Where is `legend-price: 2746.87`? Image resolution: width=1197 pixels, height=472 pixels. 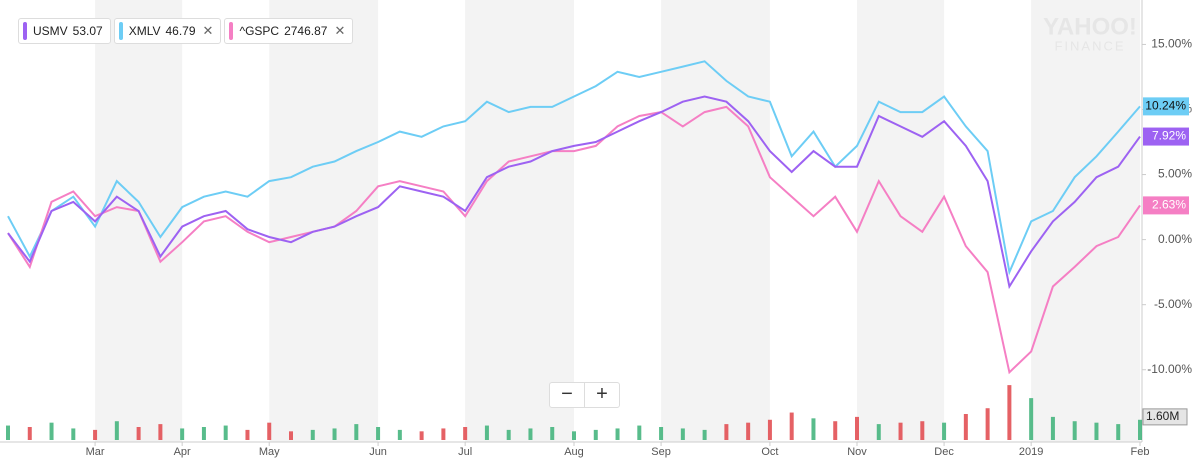 legend-price: 2746.87 is located at coordinates (306, 31).